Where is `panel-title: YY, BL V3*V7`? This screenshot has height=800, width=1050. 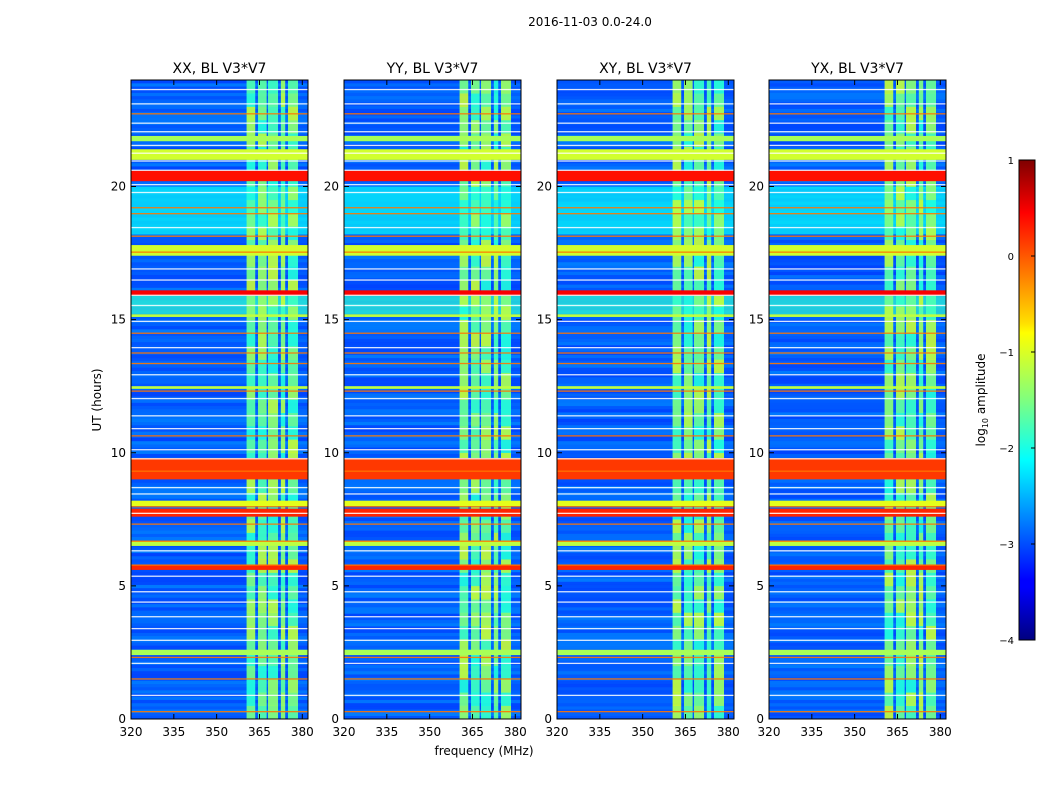
panel-title: YY, BL V3*V7 is located at coordinates (432, 69).